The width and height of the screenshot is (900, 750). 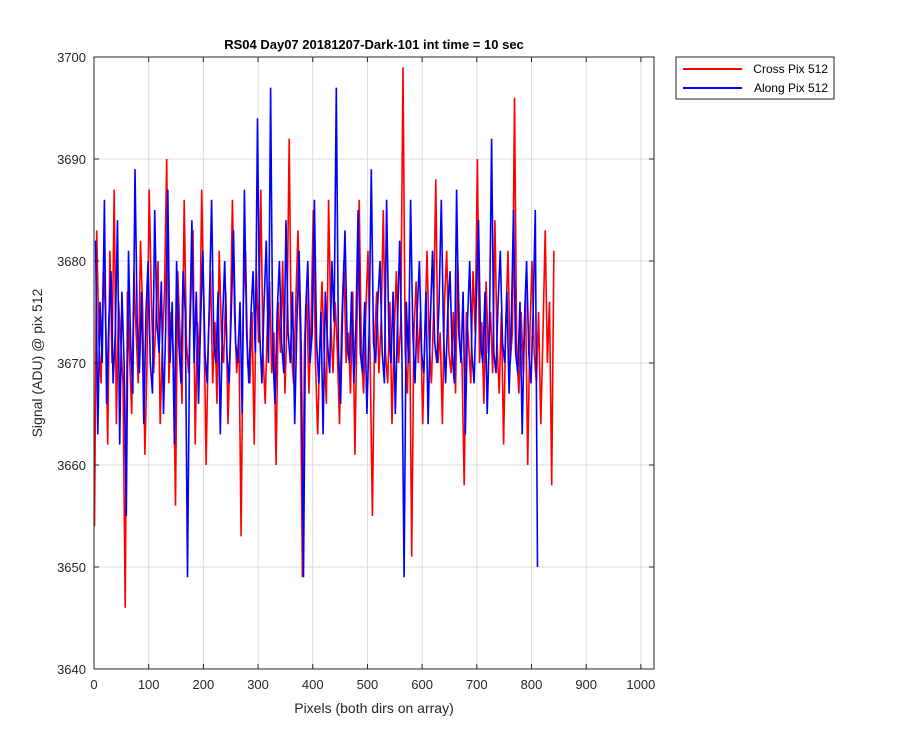 What do you see at coordinates (93, 684) in the screenshot?
I see `x-tick-label: 0` at bounding box center [93, 684].